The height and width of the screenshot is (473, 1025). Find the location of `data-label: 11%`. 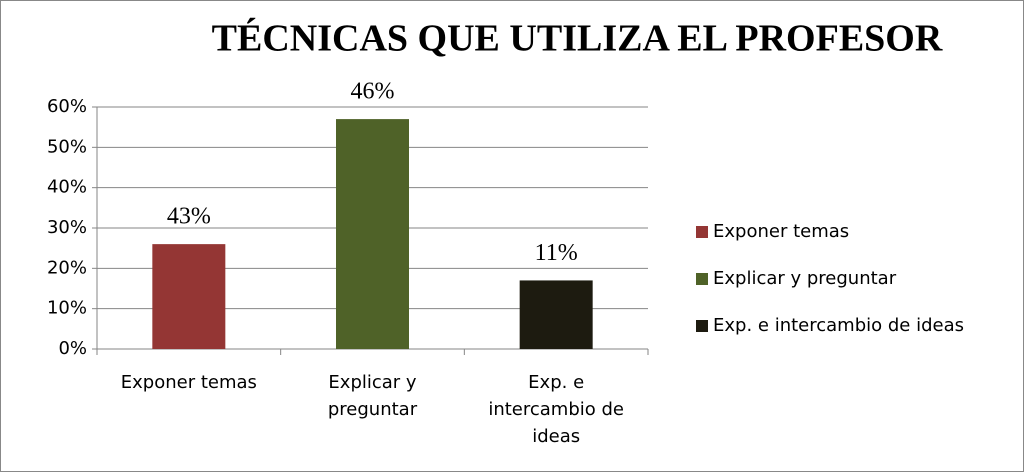

data-label: 11% is located at coordinates (556, 253).